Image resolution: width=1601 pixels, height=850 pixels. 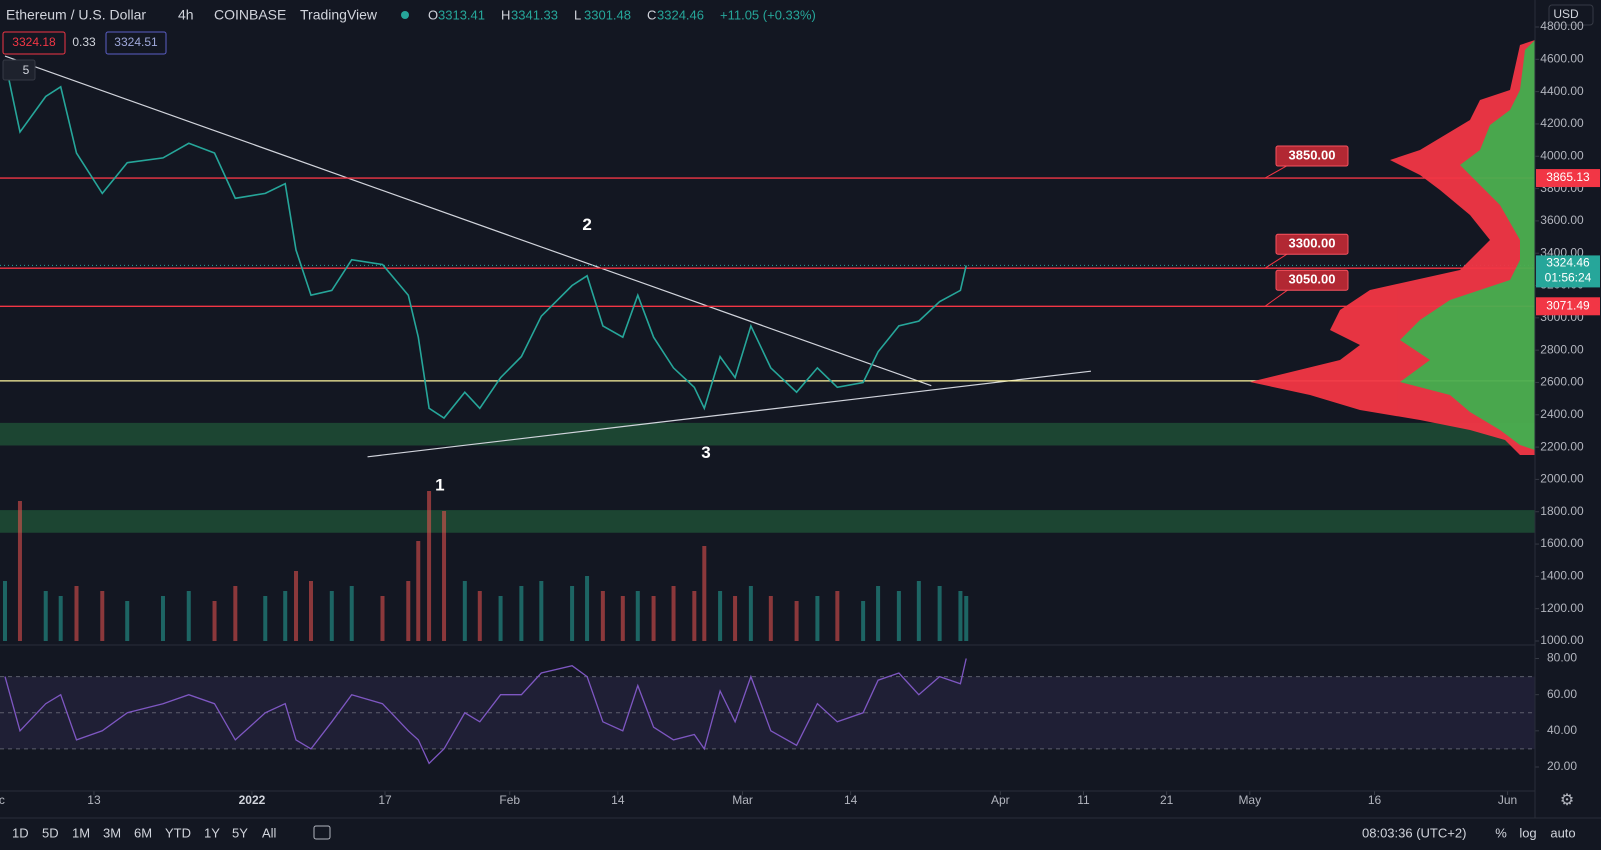 What do you see at coordinates (509, 800) in the screenshot?
I see `x-tick-label: Feb` at bounding box center [509, 800].